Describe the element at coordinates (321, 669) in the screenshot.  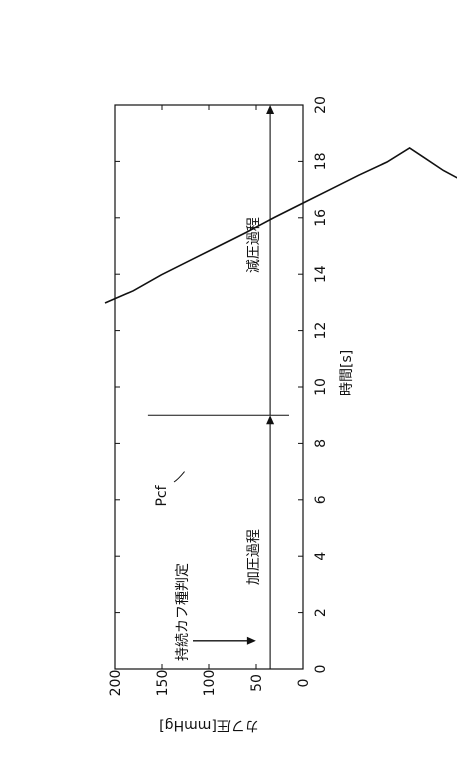
I see `x-tick-label: 0` at that location.